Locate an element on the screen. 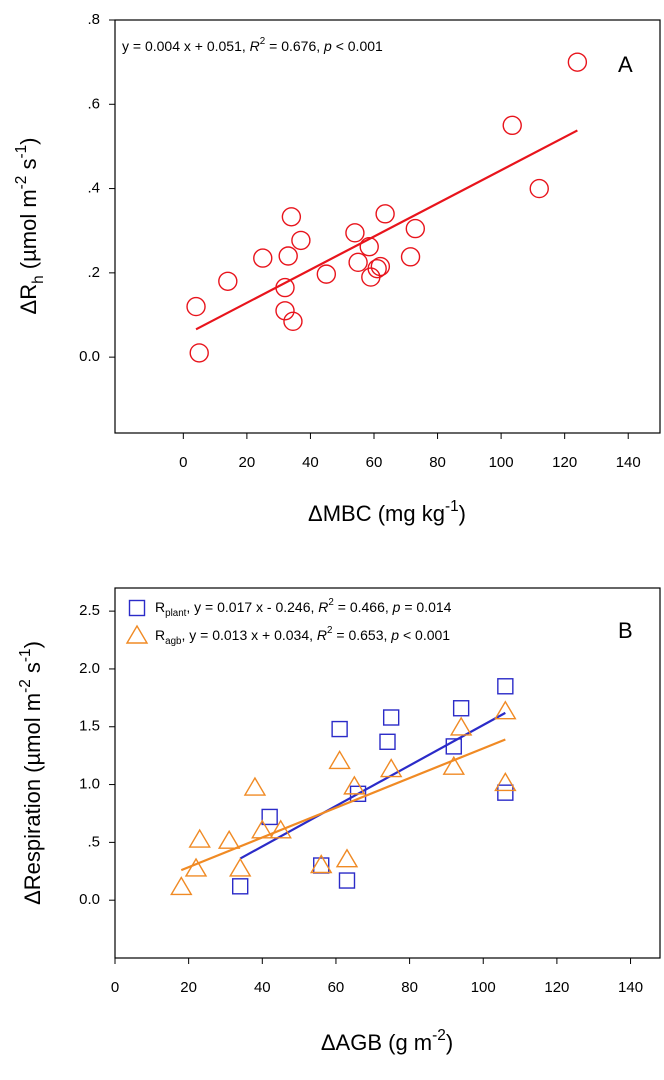 The width and height of the screenshot is (664, 1080). y-tick-label: .5 is located at coordinates (93, 841).